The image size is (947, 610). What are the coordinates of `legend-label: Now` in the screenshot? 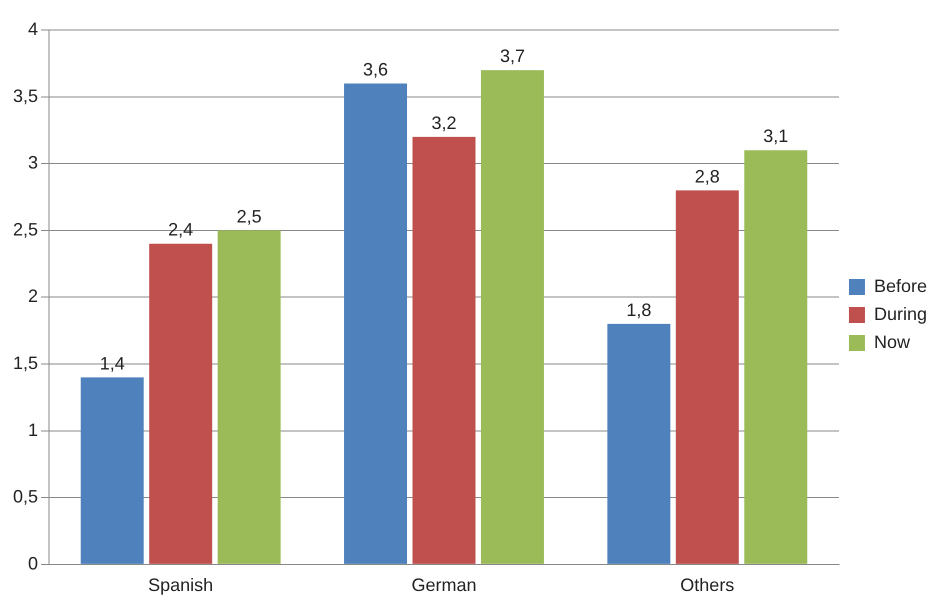 It's located at (892, 342).